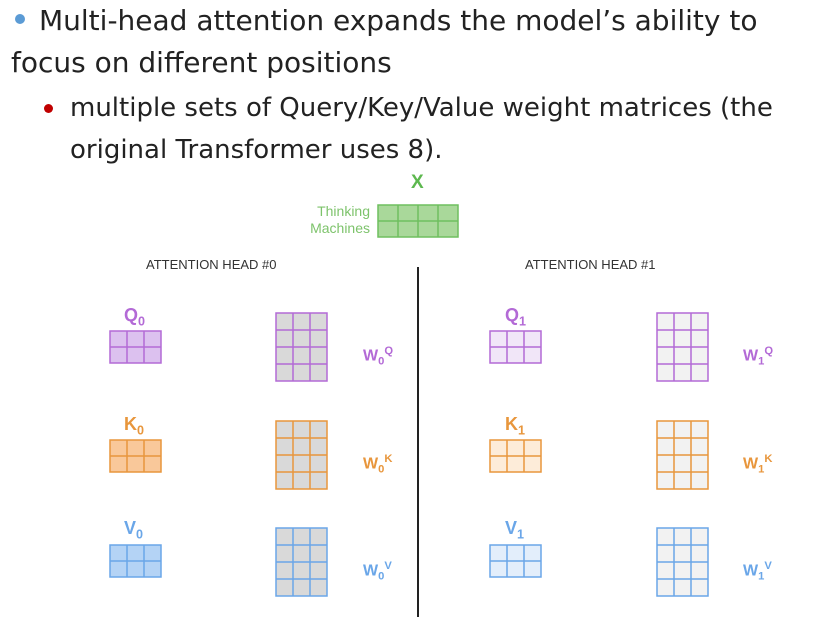 The image size is (827, 617). Describe the element at coordinates (758, 356) in the screenshot. I see `query-weight-label-head-1: W1Q` at that location.